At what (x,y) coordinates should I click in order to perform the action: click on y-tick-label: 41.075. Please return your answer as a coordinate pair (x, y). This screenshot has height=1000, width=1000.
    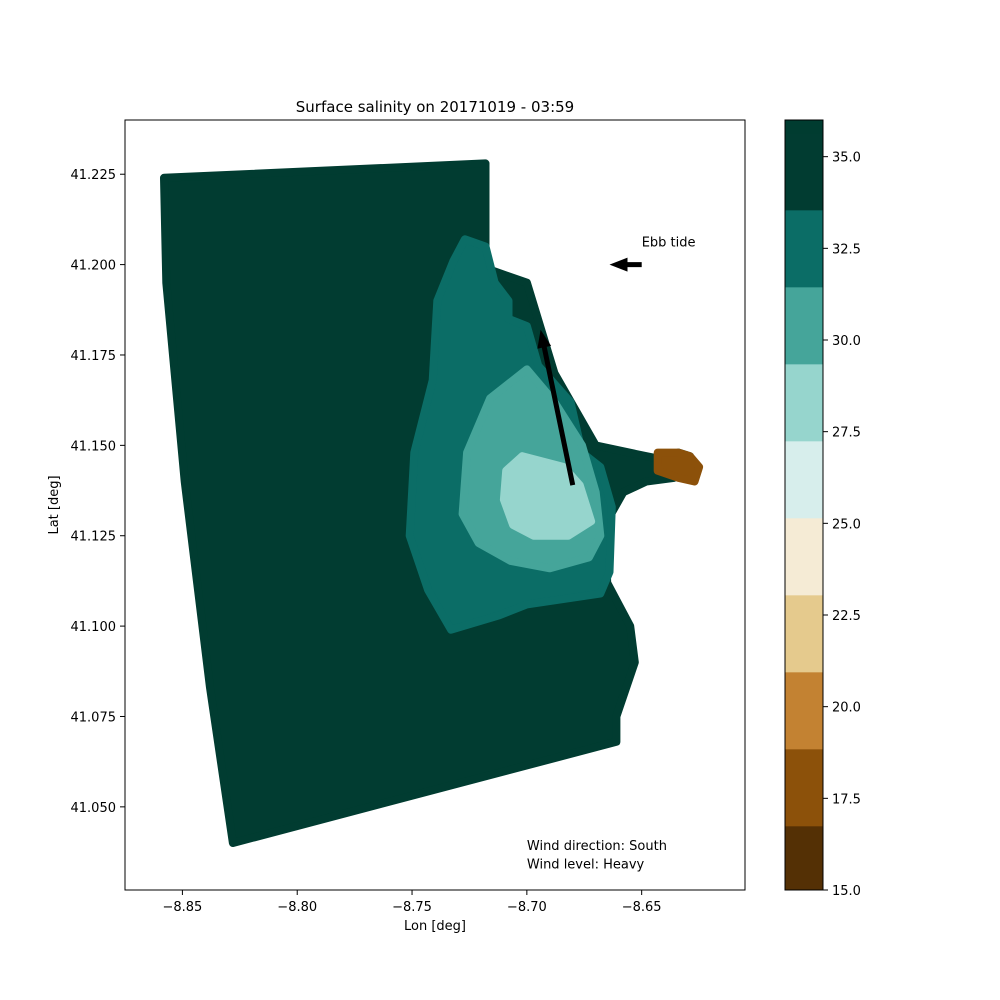
    Looking at the image, I should click on (94, 717).